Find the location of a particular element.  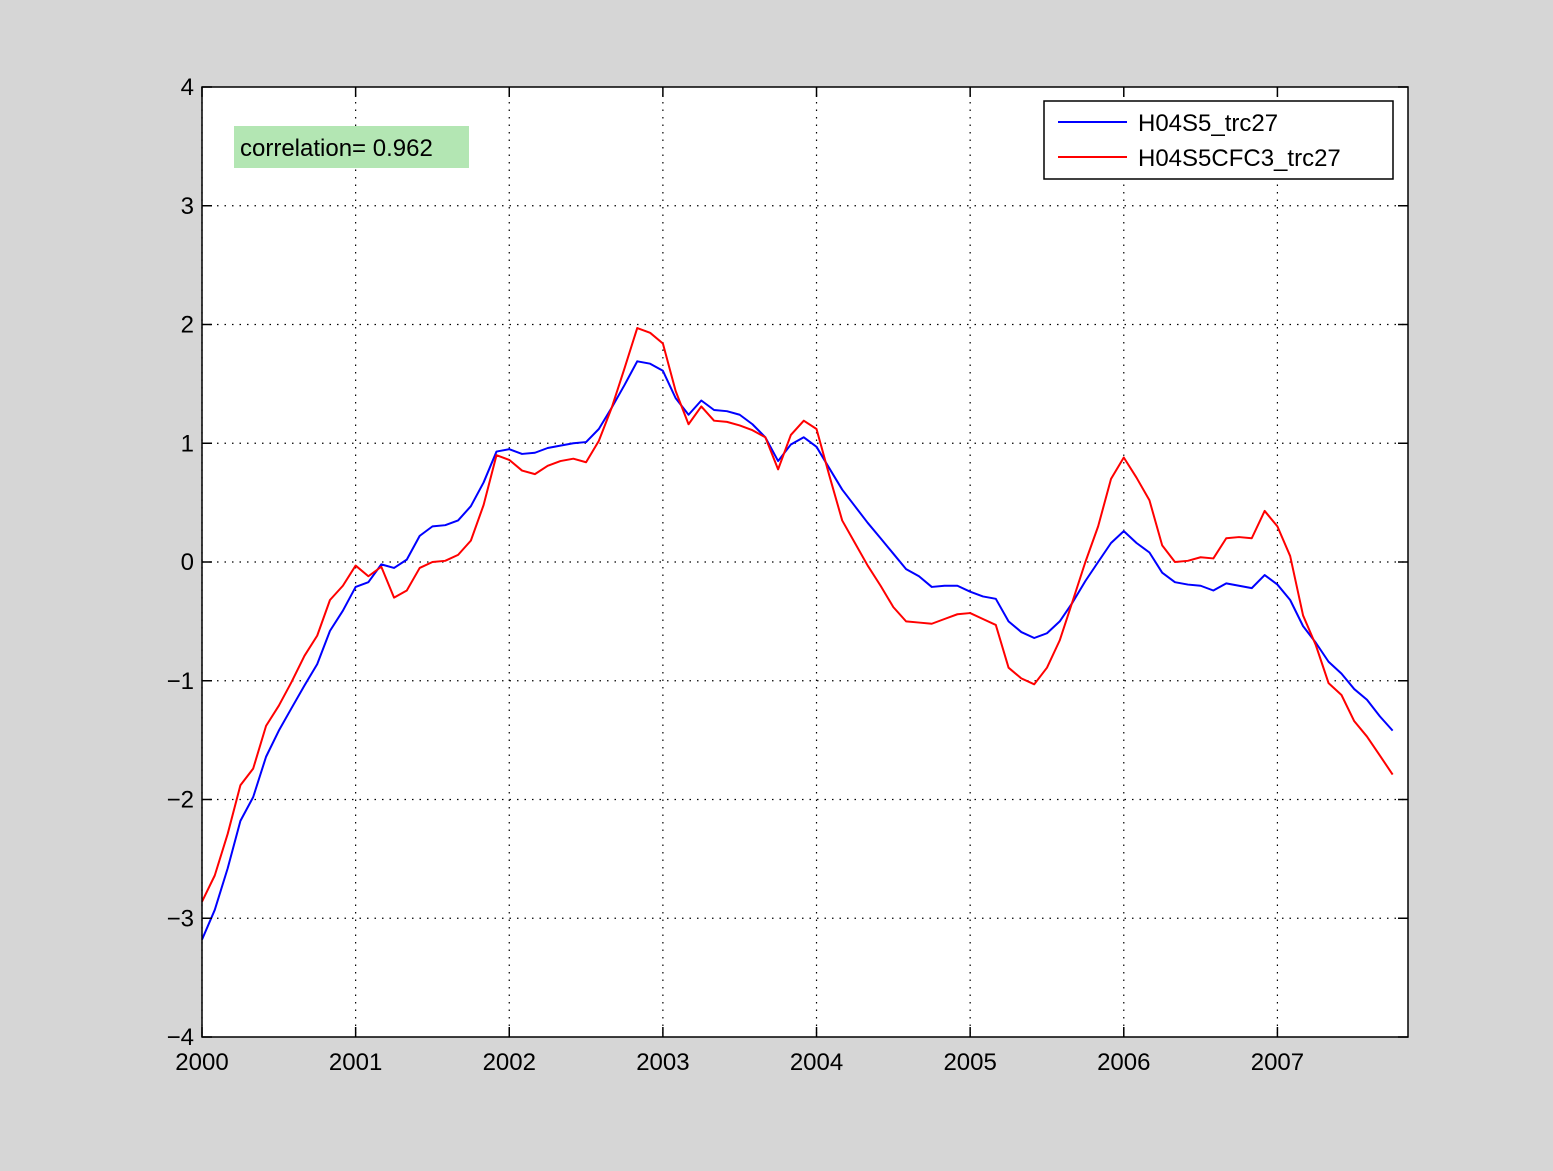

y-tick-label: 1 is located at coordinates (187, 443).